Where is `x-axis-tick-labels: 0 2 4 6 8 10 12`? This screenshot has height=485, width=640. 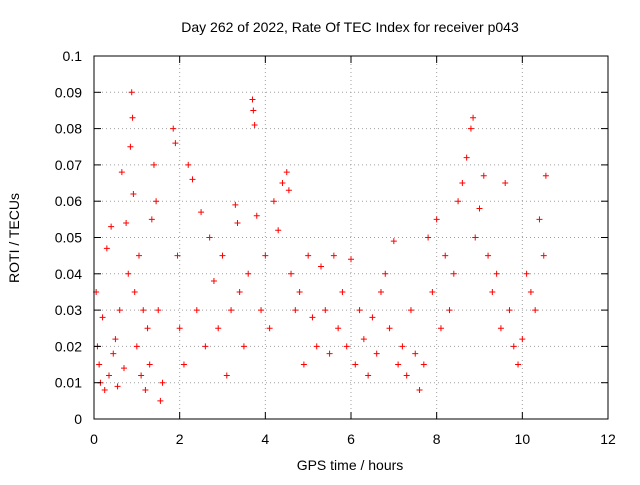
x-axis-tick-labels: 0 2 4 6 8 10 12 is located at coordinates (353, 439).